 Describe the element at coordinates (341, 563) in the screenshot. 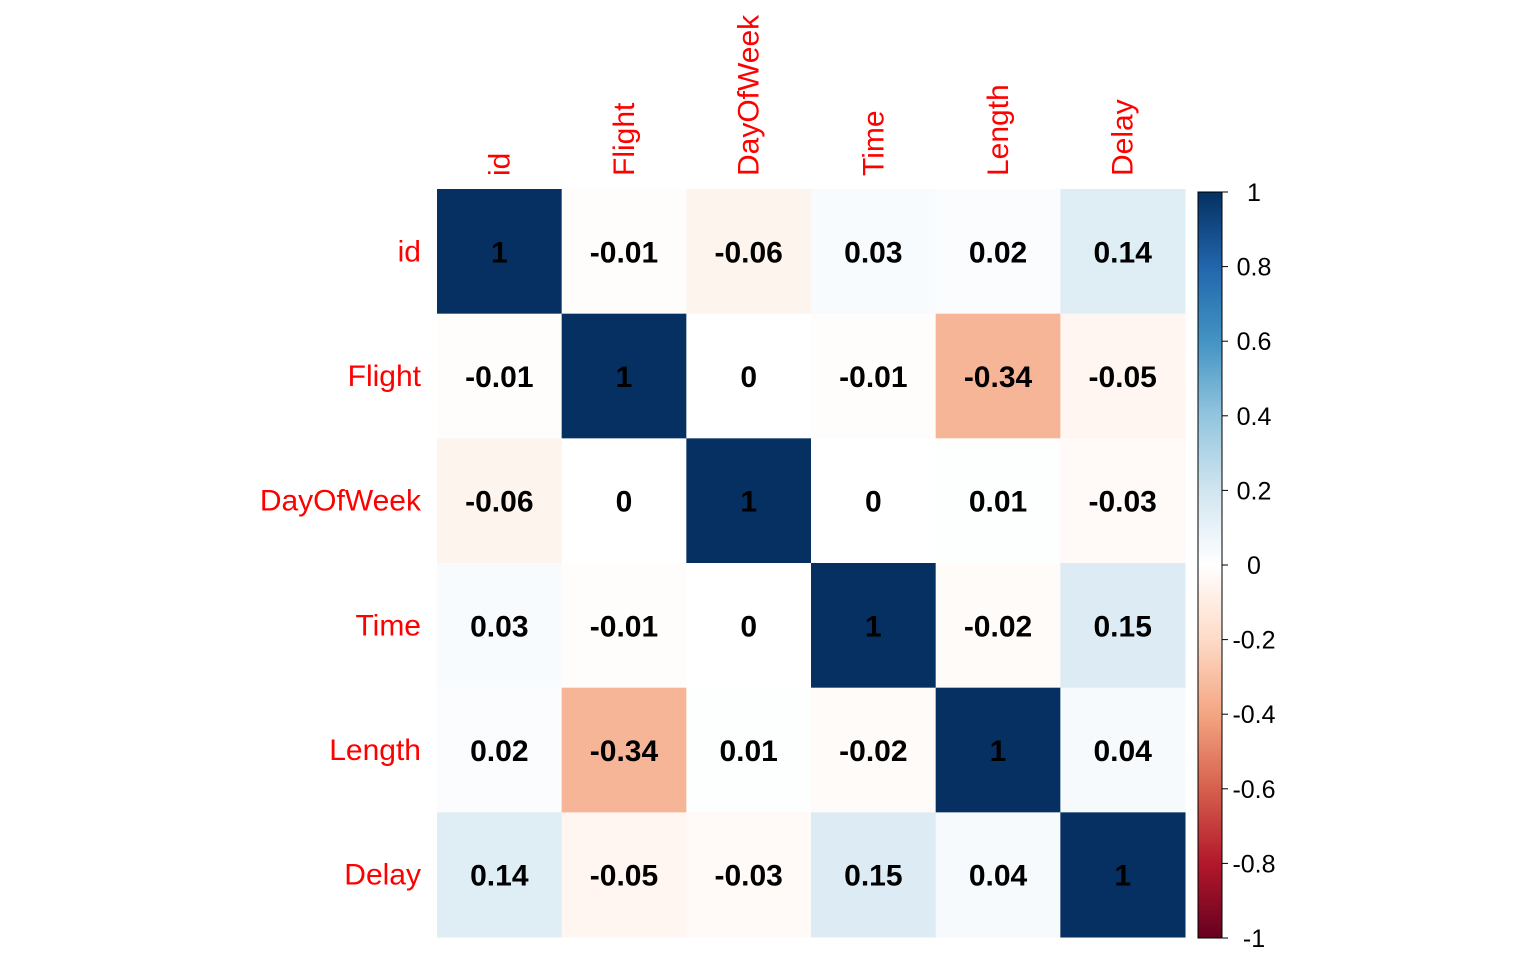

I see `row-labels: id Flight DayOfWeek Time Length Delay` at that location.